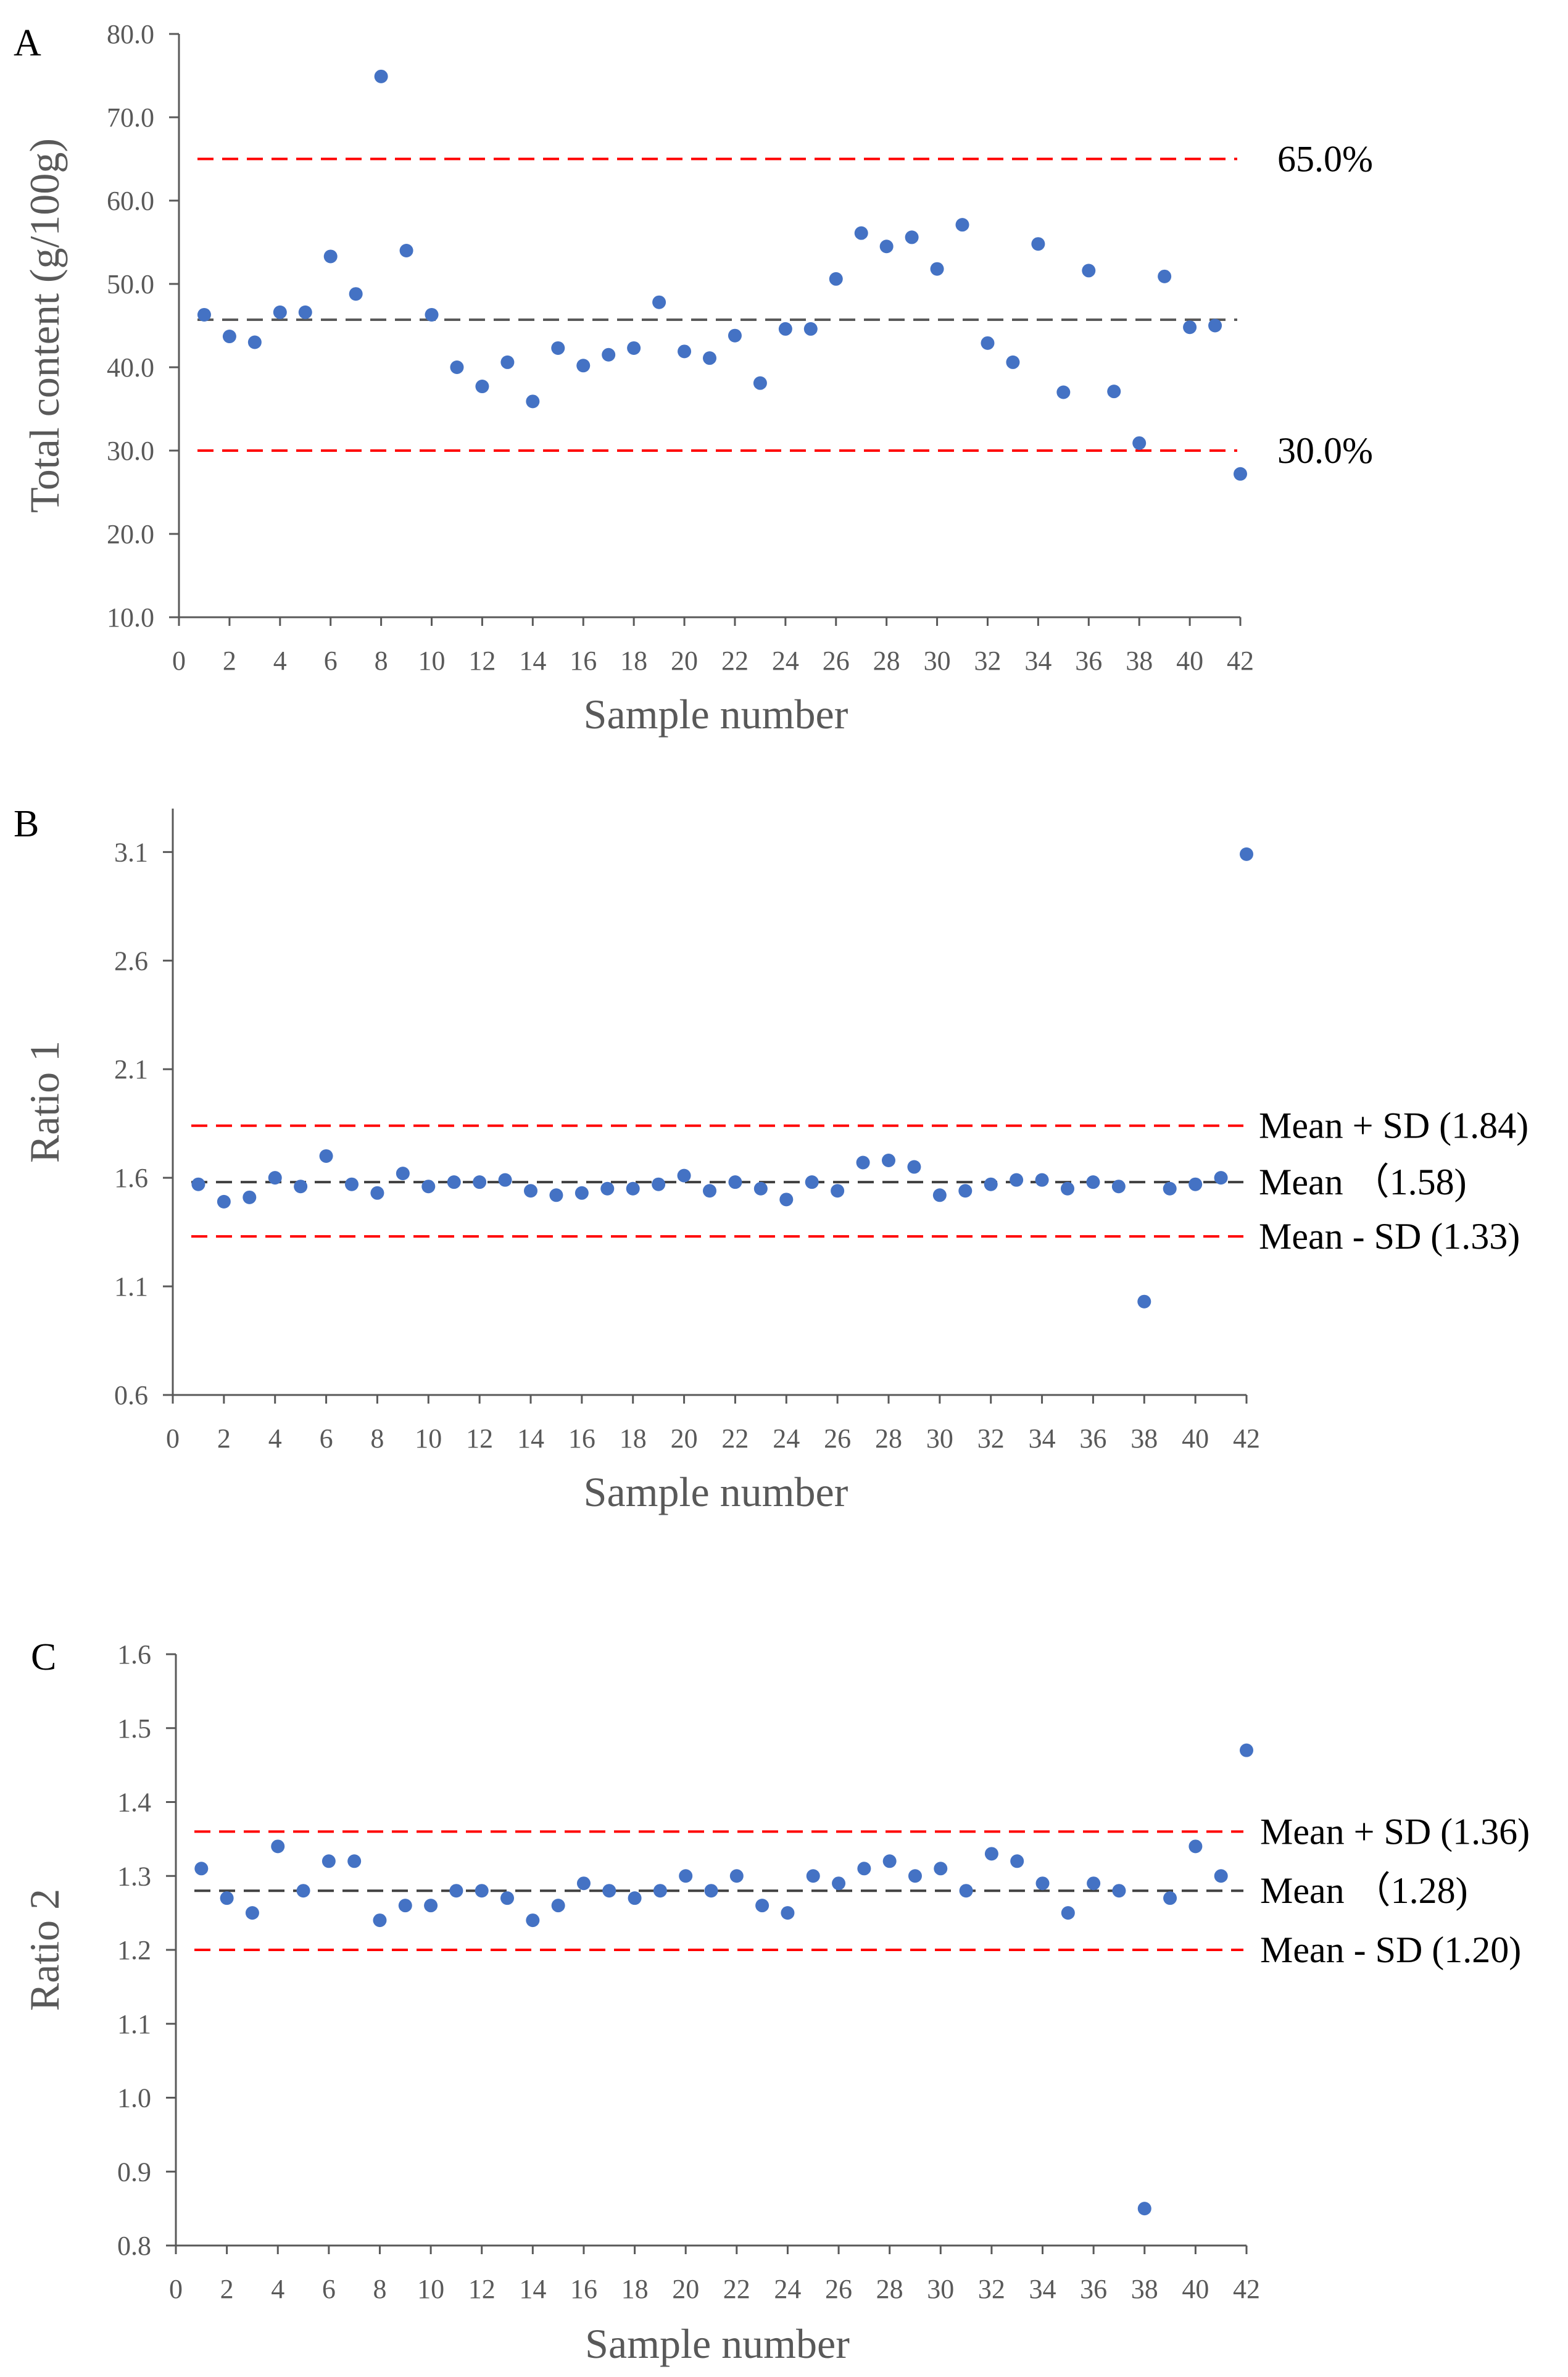  Describe the element at coordinates (227, 2289) in the screenshot. I see `x-tick-label: 2` at that location.